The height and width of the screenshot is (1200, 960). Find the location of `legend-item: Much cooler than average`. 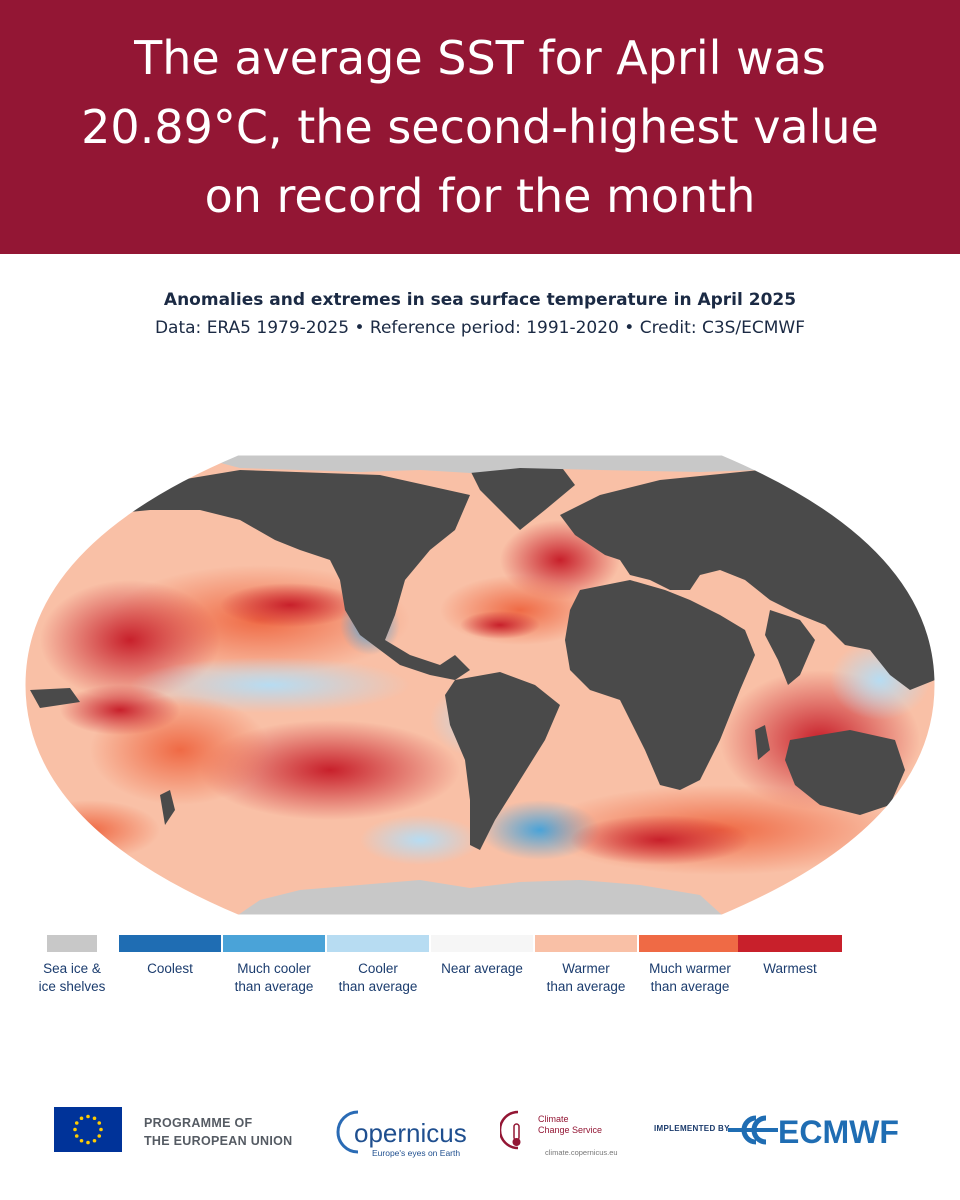

legend-item: Much cooler than average is located at coordinates (274, 965).